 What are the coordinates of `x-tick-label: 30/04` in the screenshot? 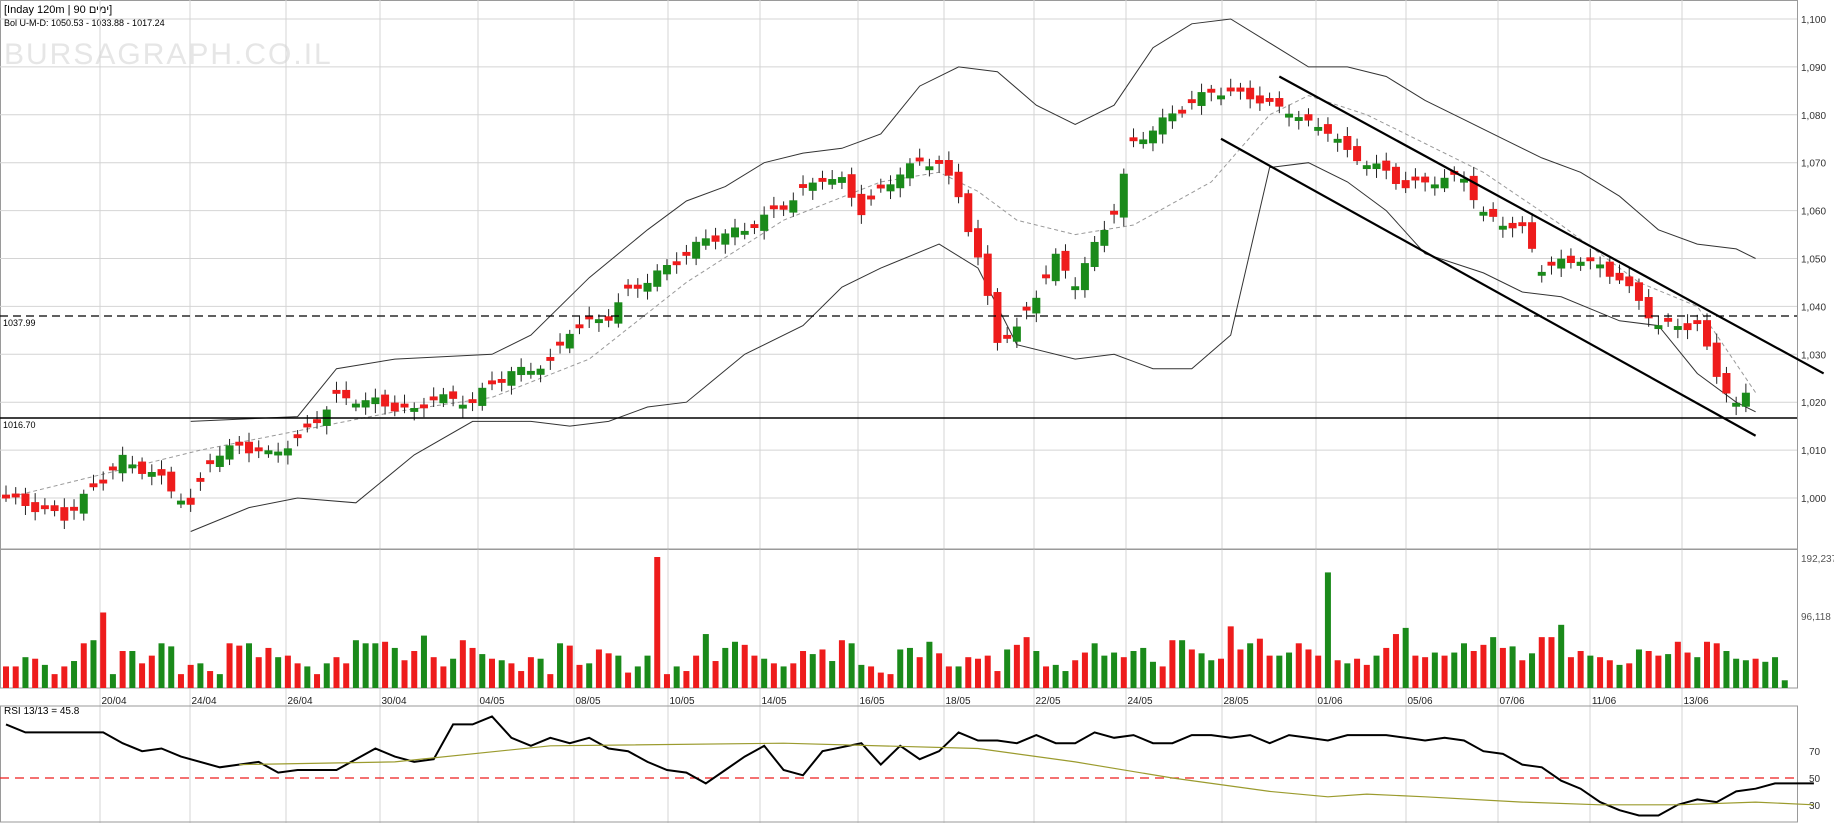 It's located at (393, 701).